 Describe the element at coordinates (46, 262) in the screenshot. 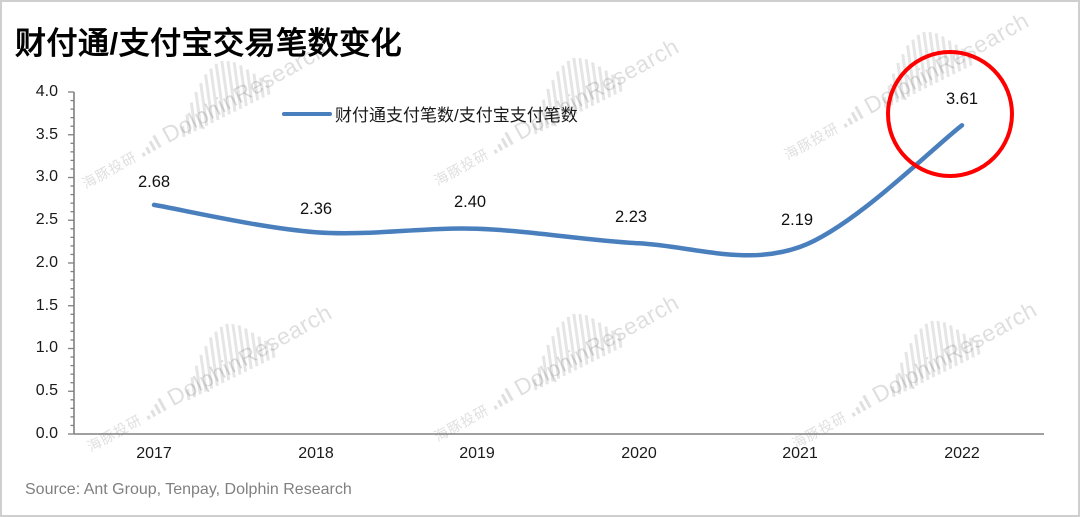

I see `y-axis-tick-label: 2.0` at that location.